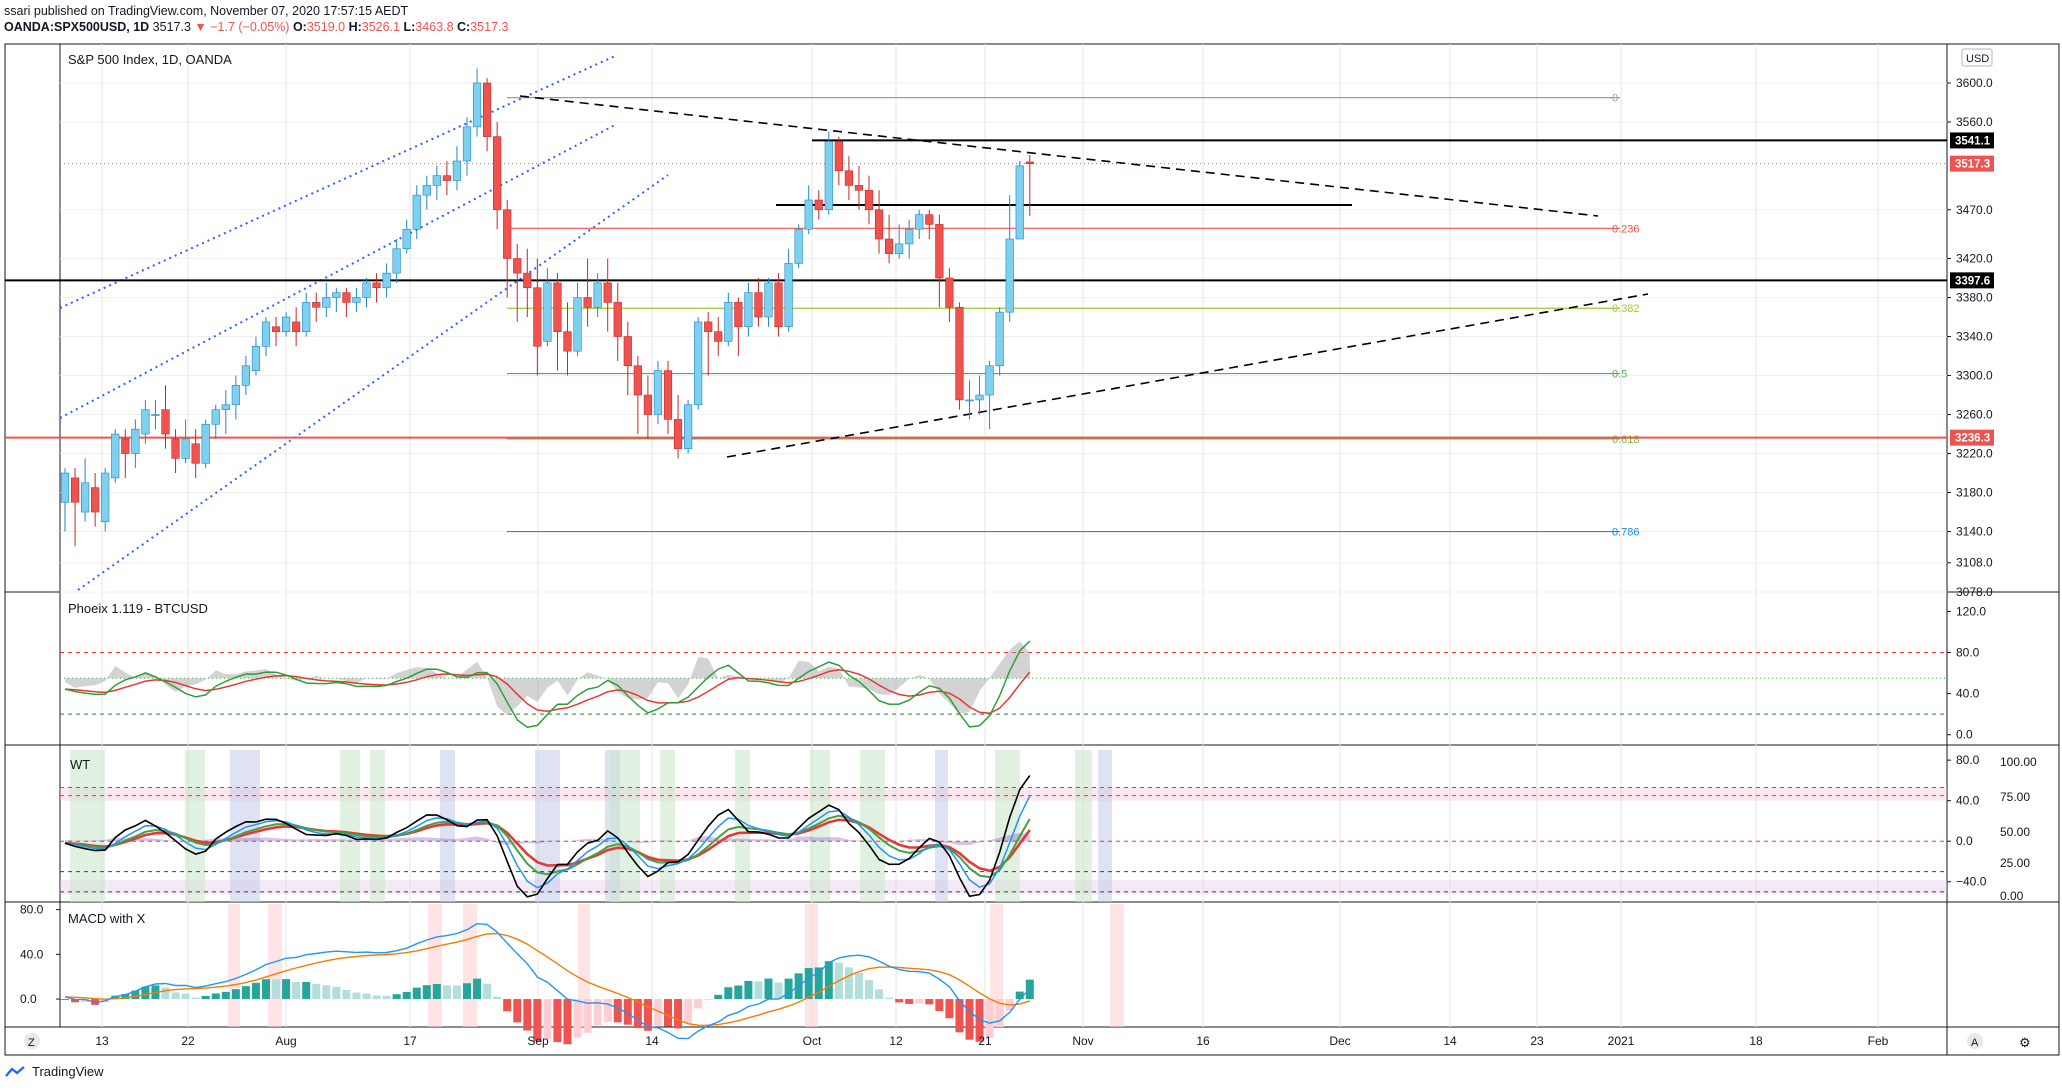 This screenshot has width=2062, height=1091. I want to click on macd-pane-title: MACD with X, so click(107, 918).